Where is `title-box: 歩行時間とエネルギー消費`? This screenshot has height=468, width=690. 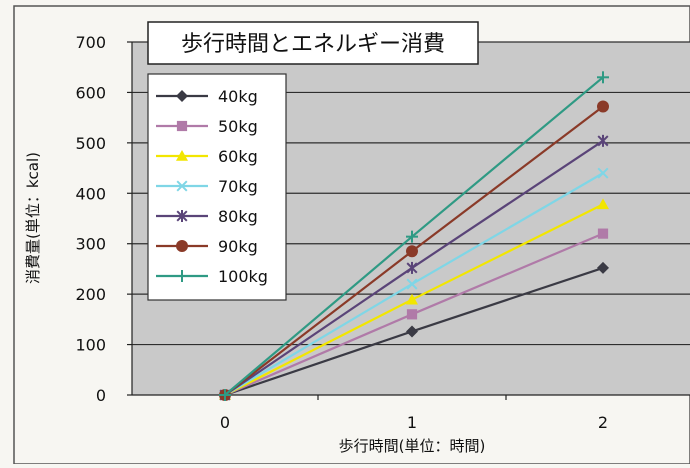
title-box: 歩行時間とエネルギー消費 is located at coordinates (313, 43).